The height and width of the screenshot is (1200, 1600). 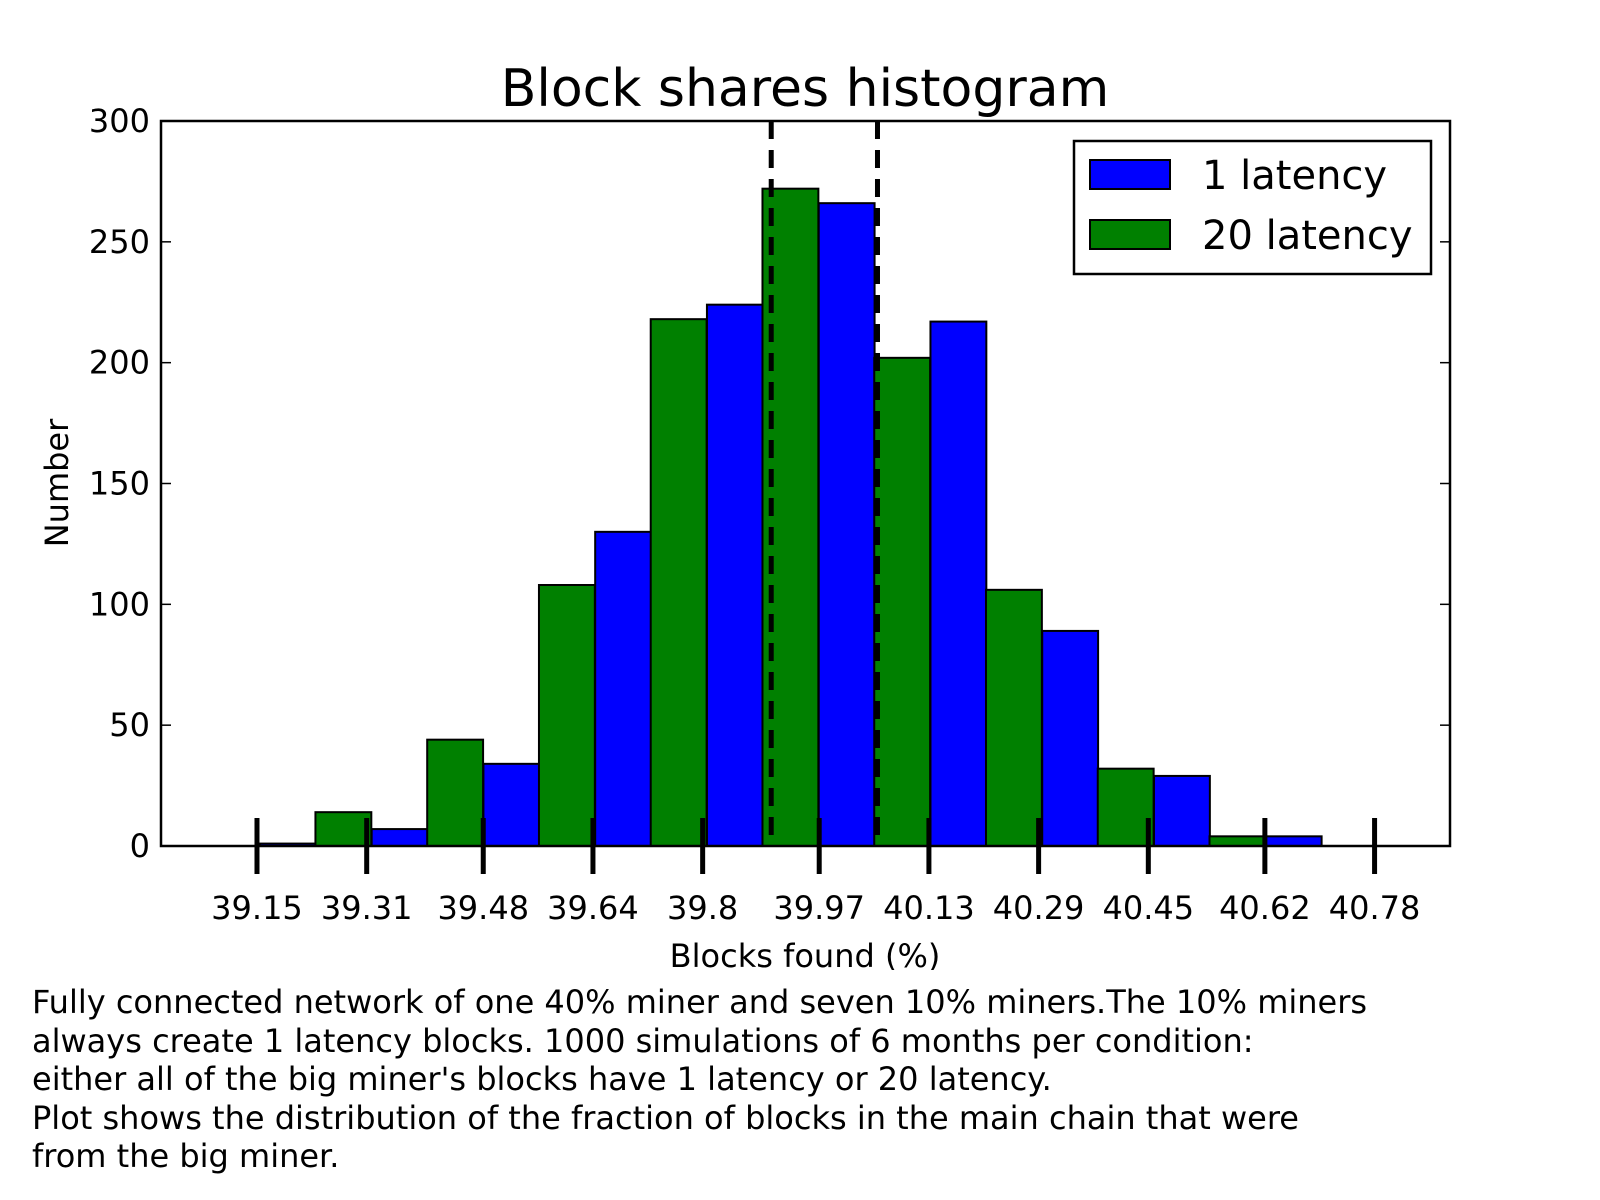 What do you see at coordinates (805, 953) in the screenshot?
I see `x-axis-label: Blocks found (%)` at bounding box center [805, 953].